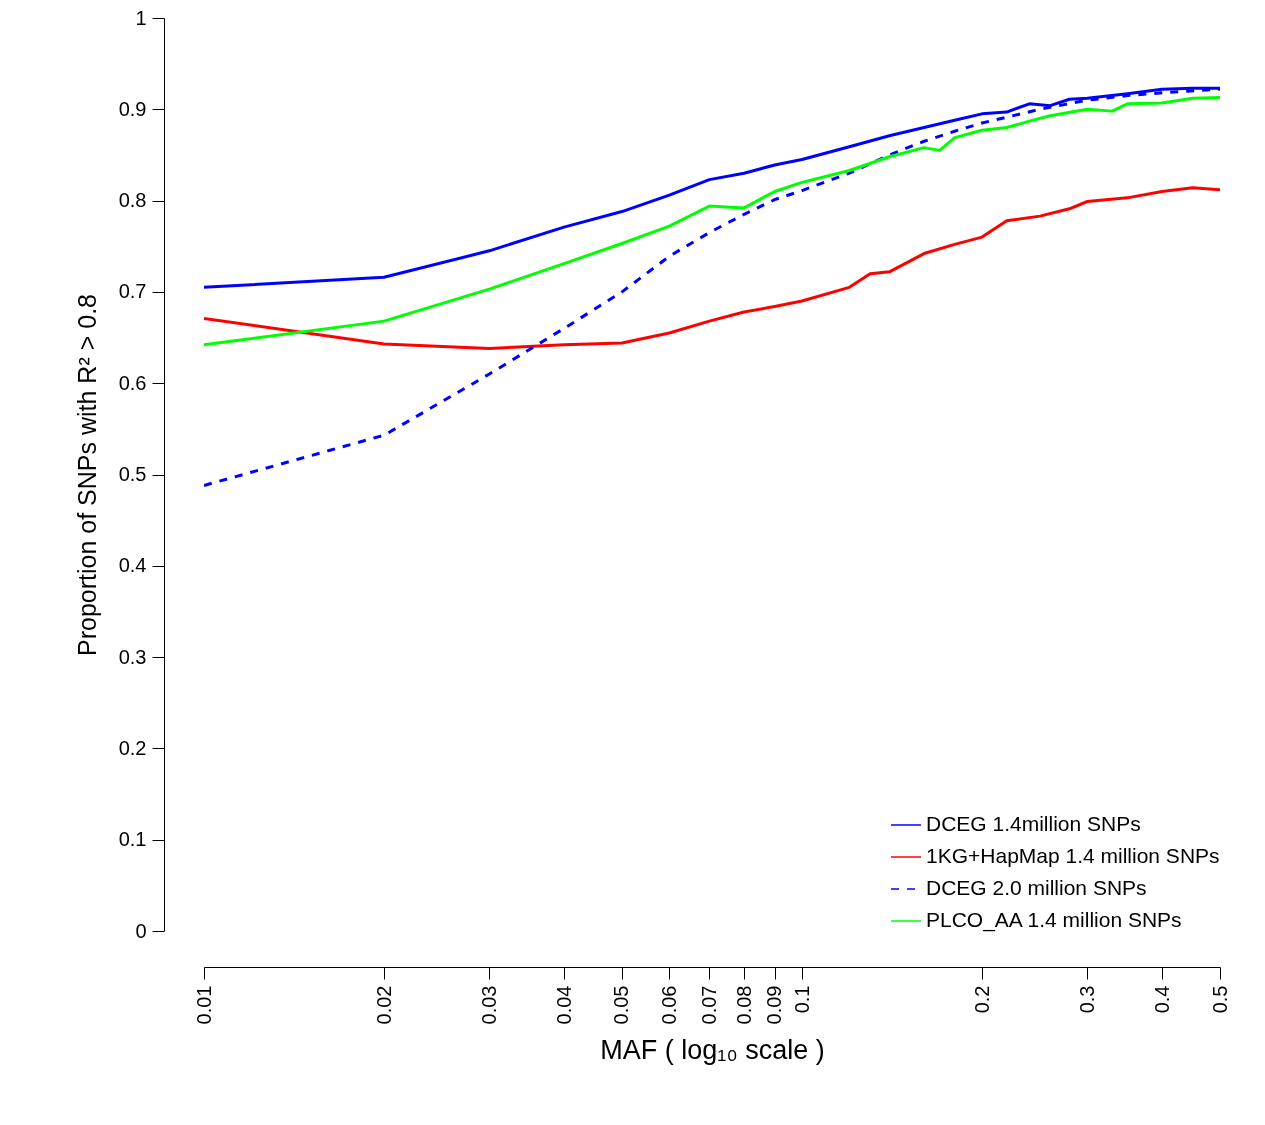 Image resolution: width=1265 pixels, height=1125 pixels. Describe the element at coordinates (981, 999) in the screenshot. I see `x-tick-label: 0.2` at that location.